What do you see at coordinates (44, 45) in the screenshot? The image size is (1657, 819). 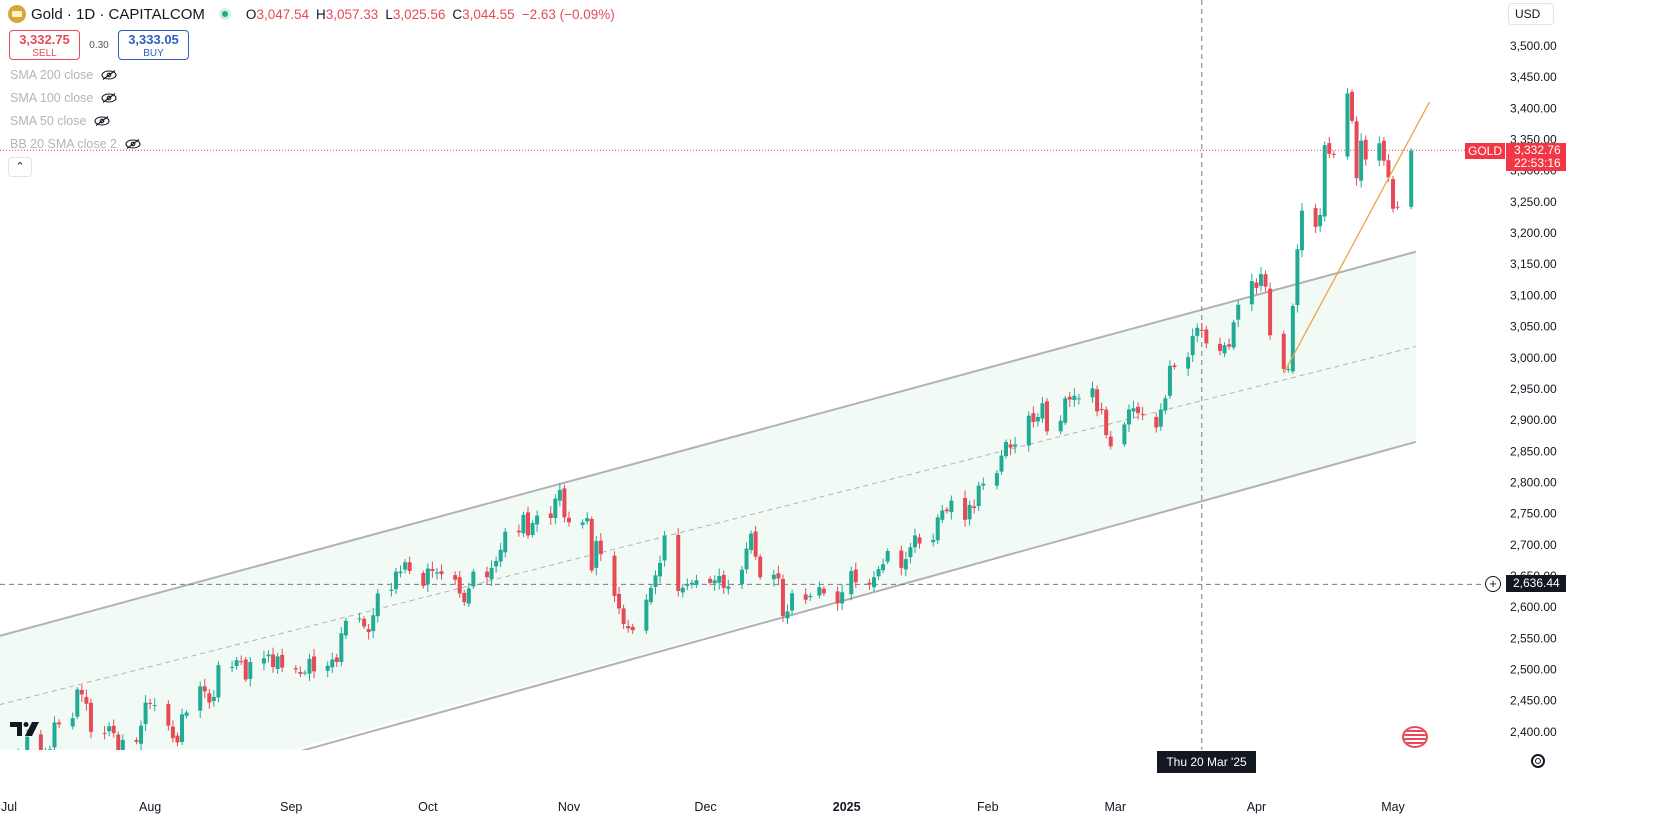 I see `sell-button: 3,332.75 SELL` at bounding box center [44, 45].